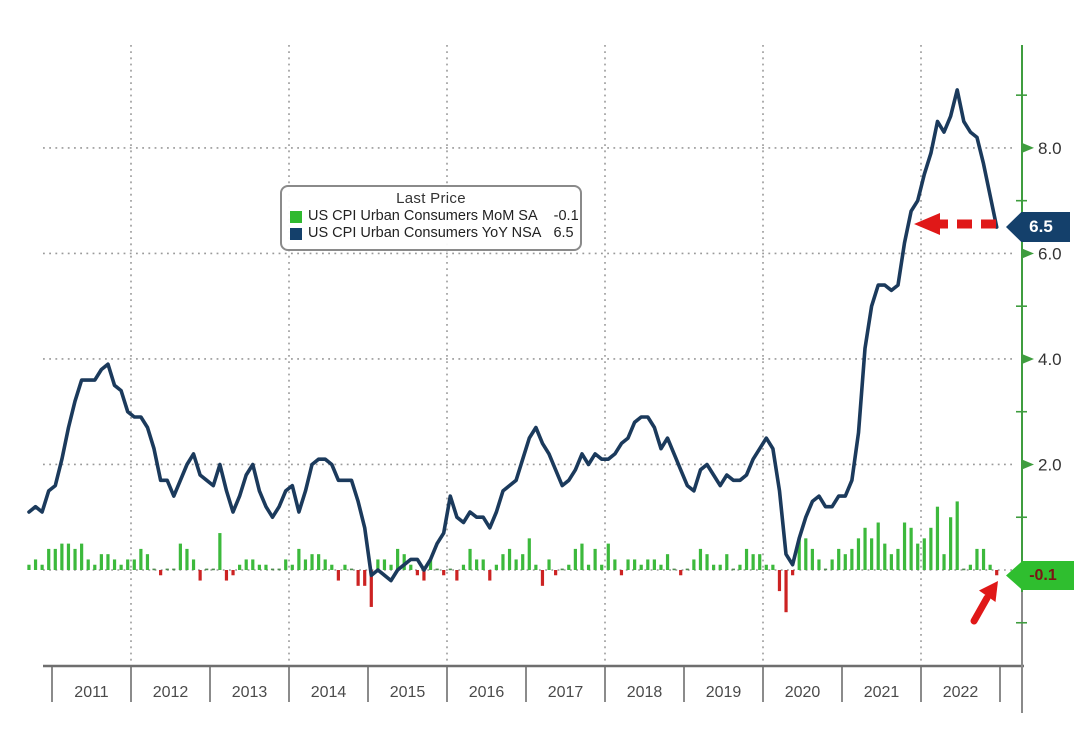  Describe the element at coordinates (988, 591) in the screenshot. I see `solid-arrow-head-icon` at that location.